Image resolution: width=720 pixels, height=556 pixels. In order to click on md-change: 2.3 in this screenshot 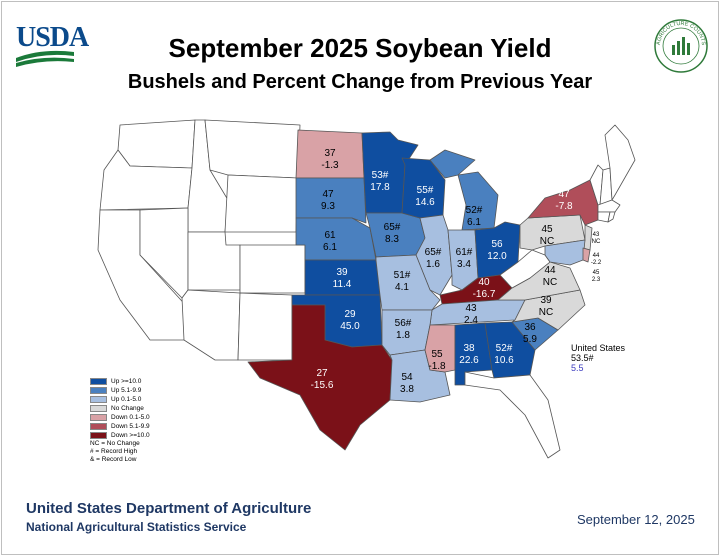, I will do `click(596, 280)`.